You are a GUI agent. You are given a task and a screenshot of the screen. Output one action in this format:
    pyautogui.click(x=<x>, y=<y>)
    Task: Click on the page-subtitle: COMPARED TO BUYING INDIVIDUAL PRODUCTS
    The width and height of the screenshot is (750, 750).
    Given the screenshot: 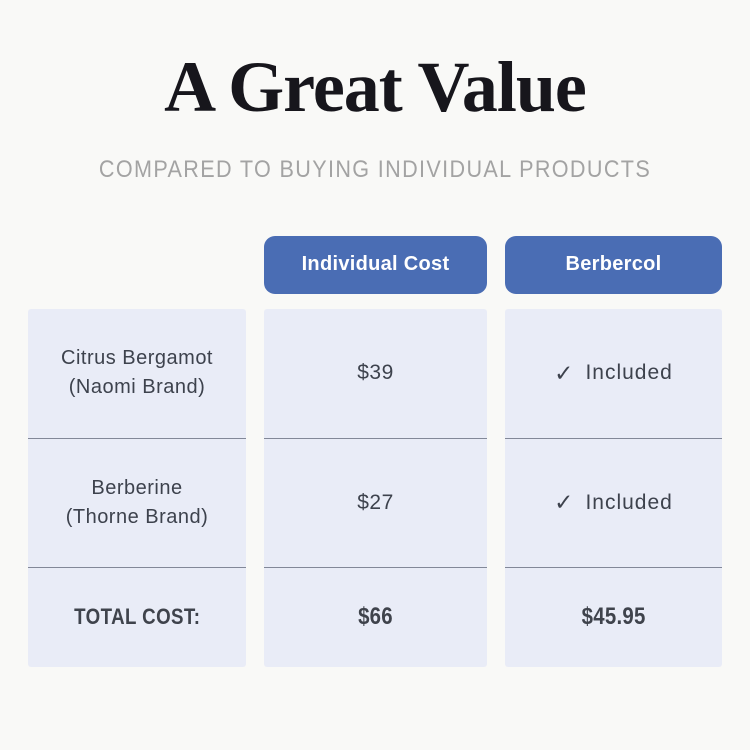 What is the action you would take?
    pyautogui.click(x=375, y=169)
    